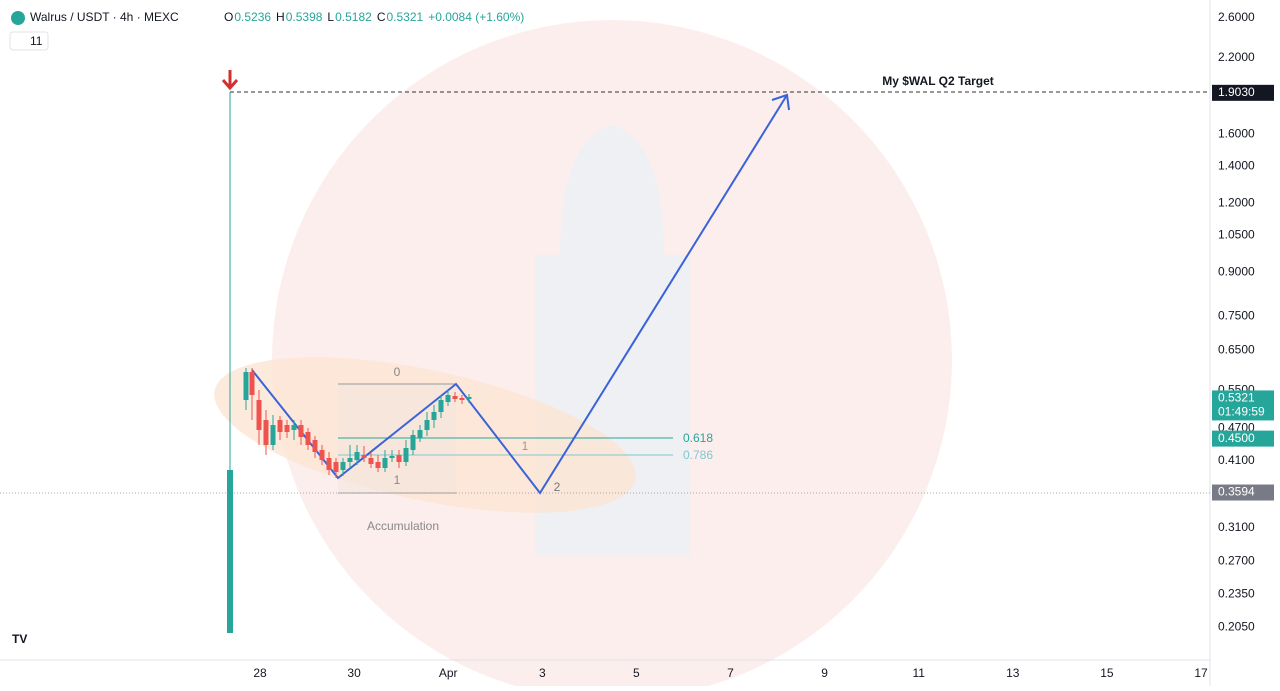  What do you see at coordinates (1236, 57) in the screenshot?
I see `price-tick-label: 2.2000` at bounding box center [1236, 57].